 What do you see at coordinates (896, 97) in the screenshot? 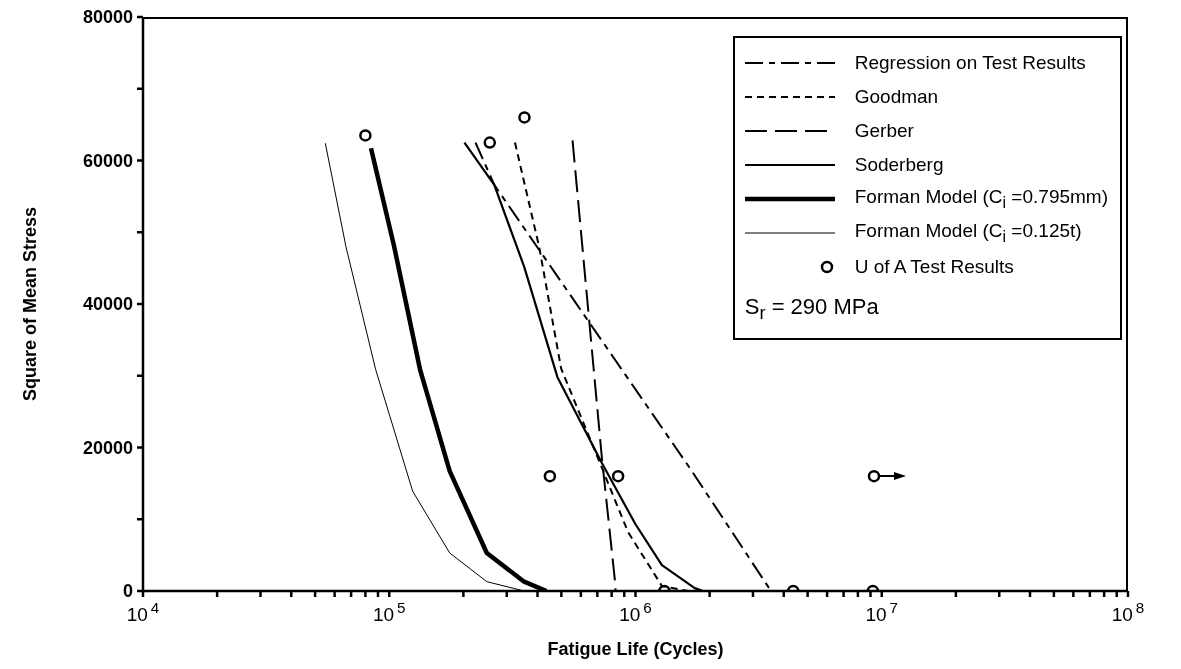
I see `legend-label: Goodman` at bounding box center [896, 97].